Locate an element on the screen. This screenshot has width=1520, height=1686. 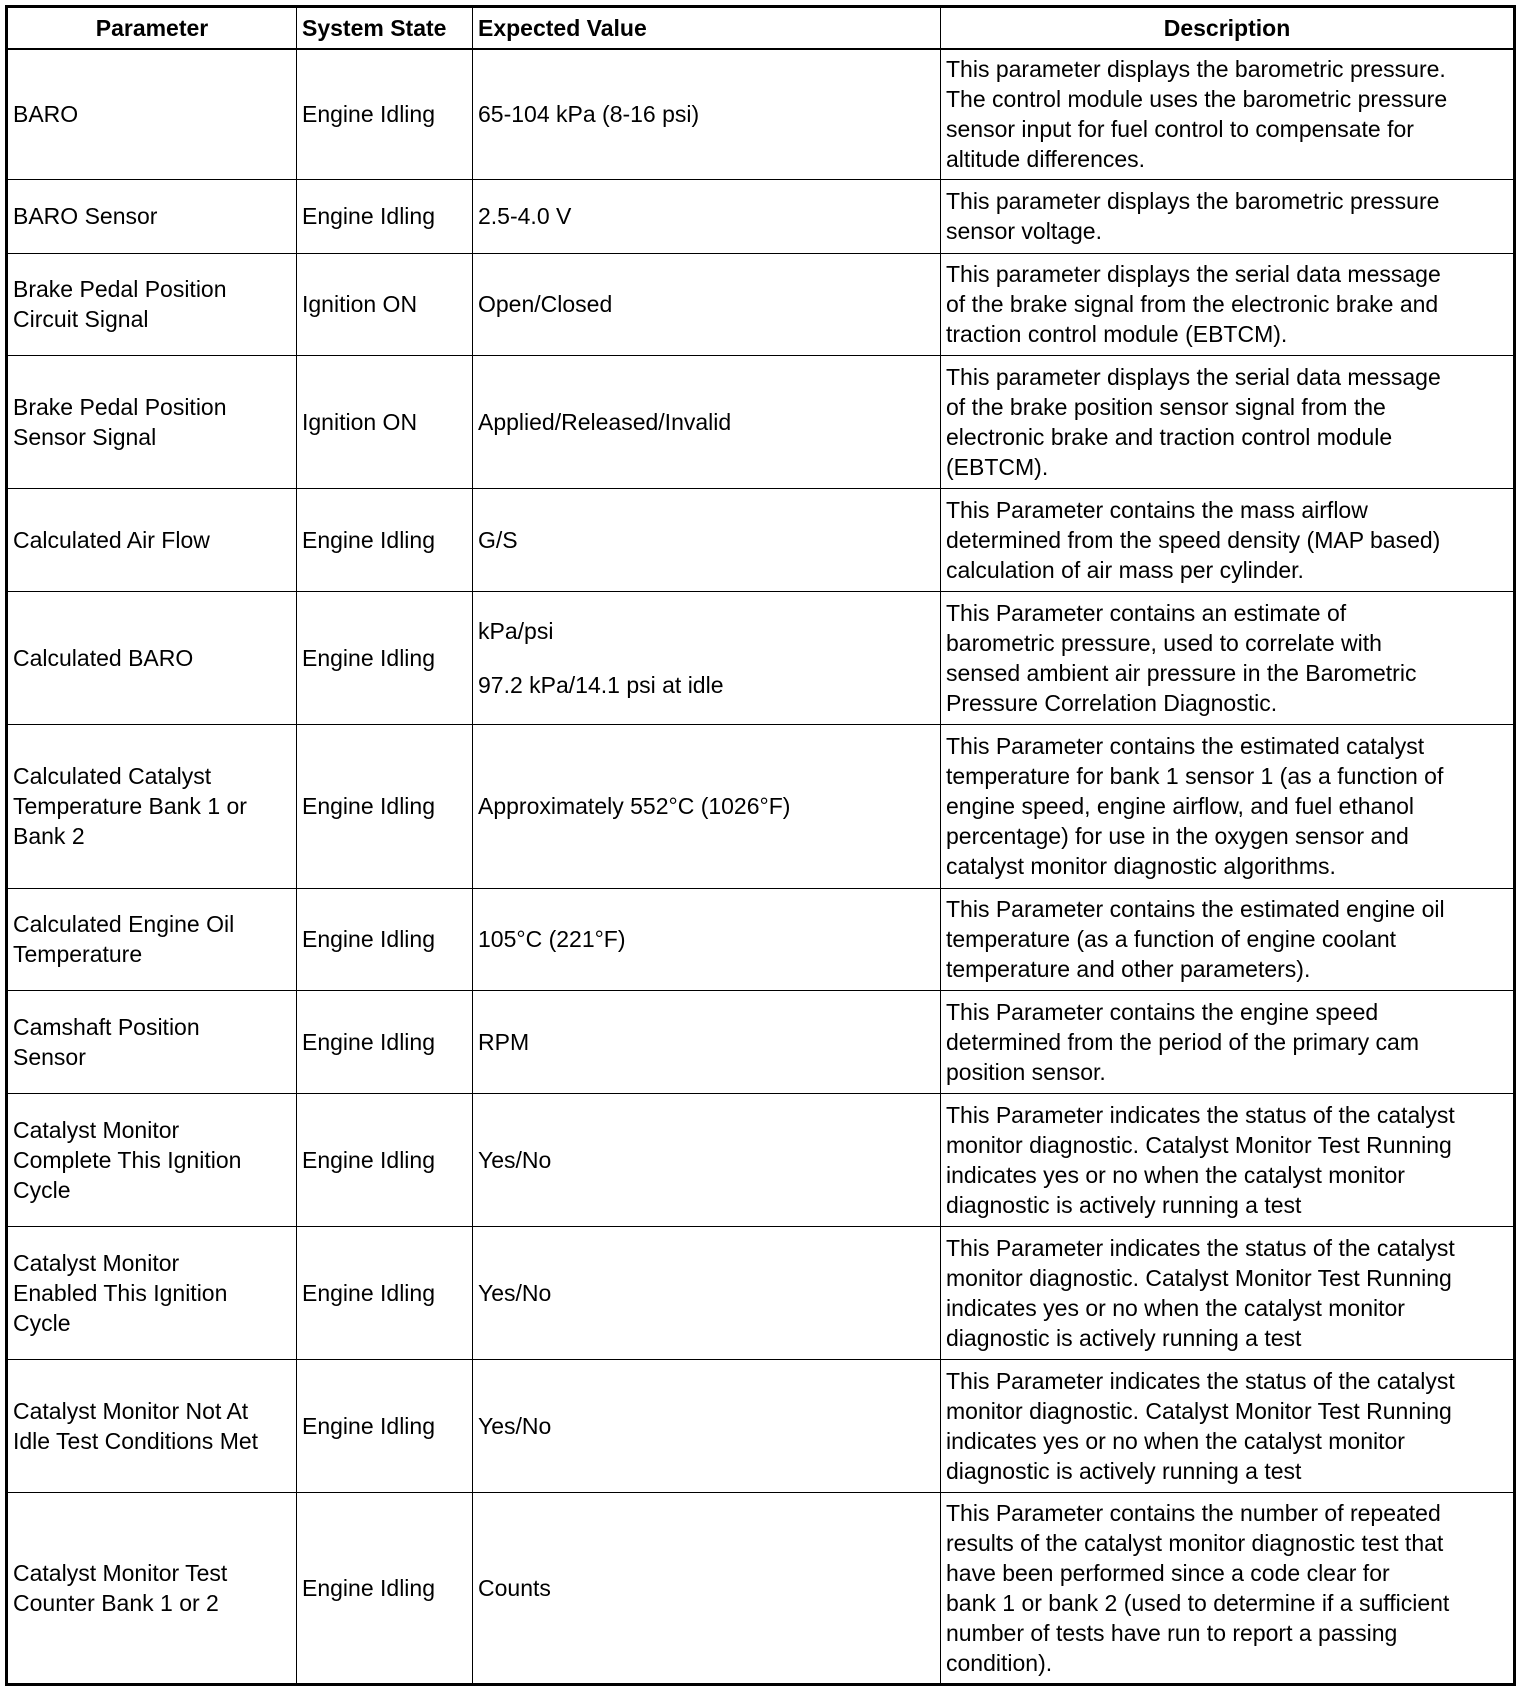
cell-expected-value-line: Open/Closed is located at coordinates (545, 304).